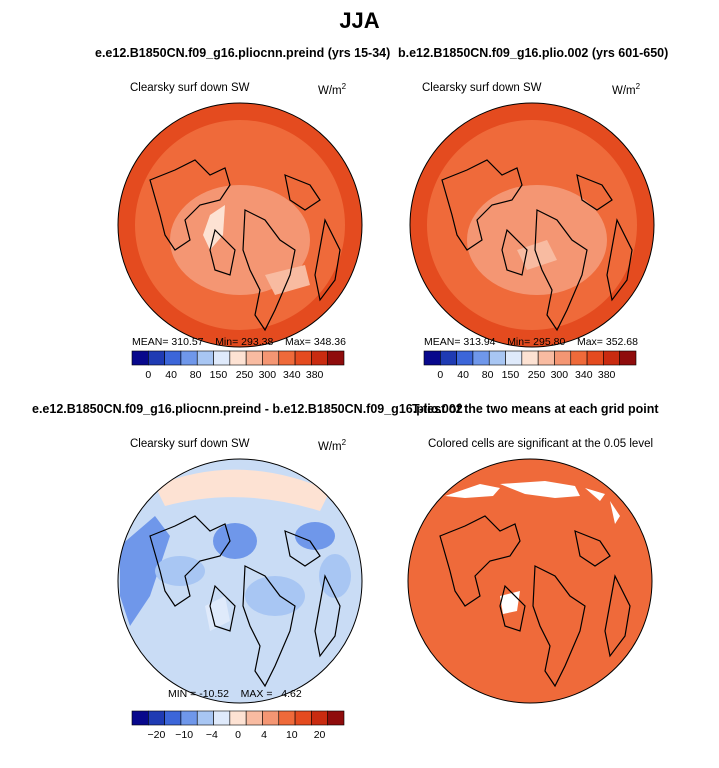 The height and width of the screenshot is (768, 719). What do you see at coordinates (239, 342) in the screenshot?
I see `panel-1-stats: MEAN= 310.57 Min= 293.38 Max= 348.36` at bounding box center [239, 342].